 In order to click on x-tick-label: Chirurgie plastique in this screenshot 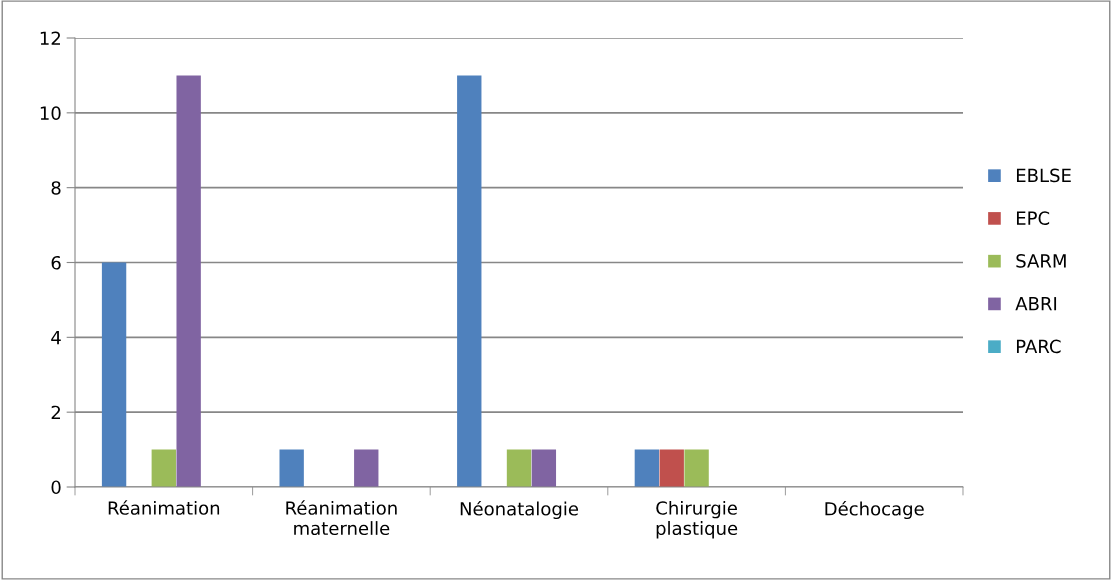, I will do `click(697, 519)`.